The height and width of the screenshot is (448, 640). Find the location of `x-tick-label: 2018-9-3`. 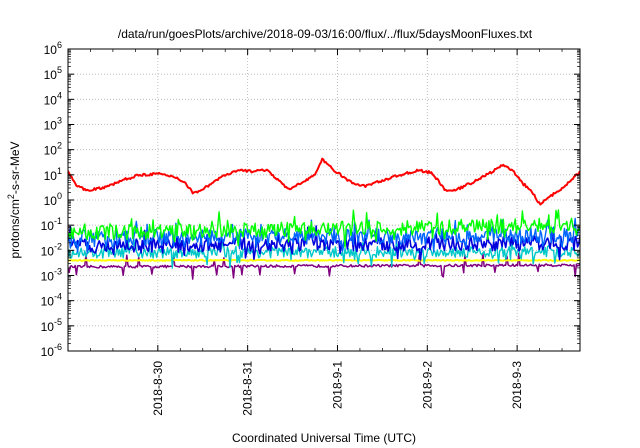

x-tick-label: 2018-9-3 is located at coordinates (517, 385).